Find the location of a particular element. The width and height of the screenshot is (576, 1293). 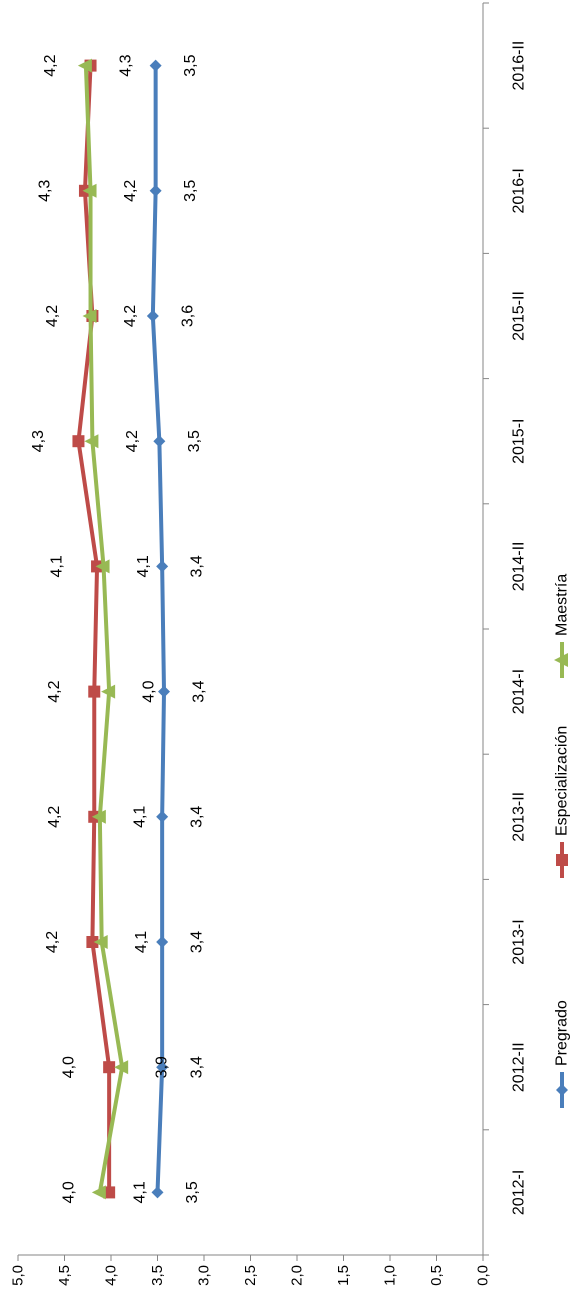

series-maestr-a is located at coordinates (103, 629).